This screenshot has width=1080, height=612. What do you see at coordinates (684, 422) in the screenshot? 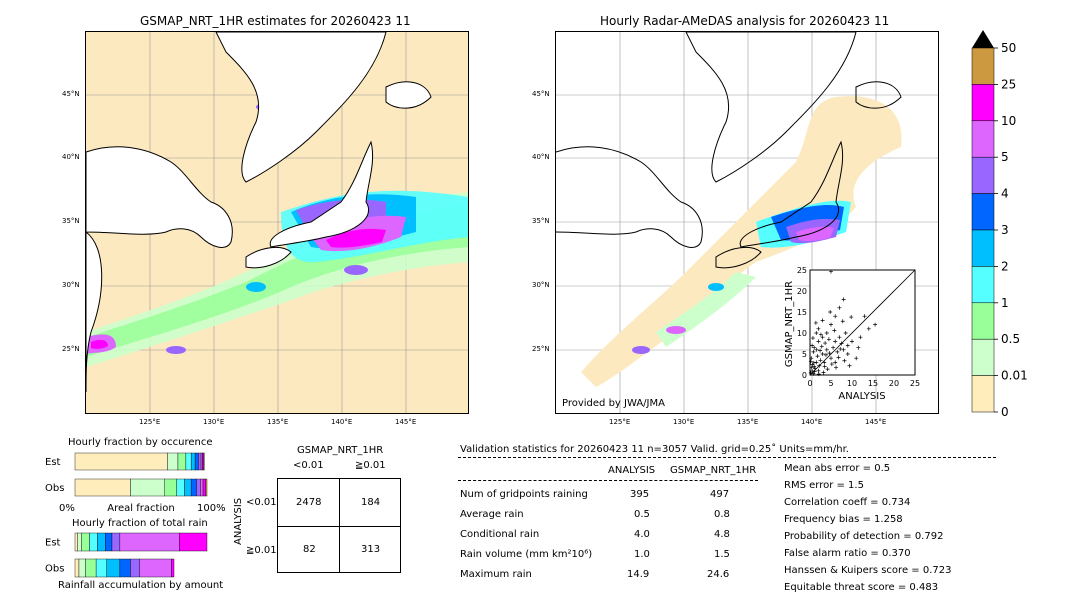
I see `right-lon-130: 130°E` at bounding box center [684, 422].